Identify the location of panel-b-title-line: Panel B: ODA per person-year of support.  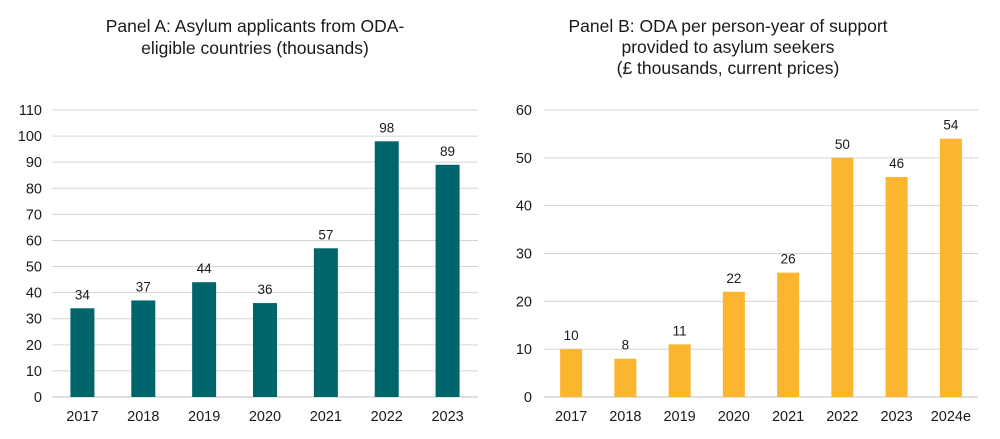
(727, 26).